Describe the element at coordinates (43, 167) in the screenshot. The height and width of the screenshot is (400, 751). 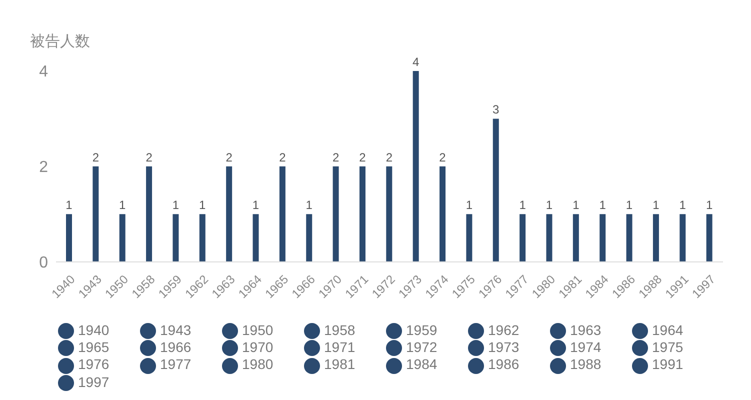
I see `y-tick-label: 2` at that location.